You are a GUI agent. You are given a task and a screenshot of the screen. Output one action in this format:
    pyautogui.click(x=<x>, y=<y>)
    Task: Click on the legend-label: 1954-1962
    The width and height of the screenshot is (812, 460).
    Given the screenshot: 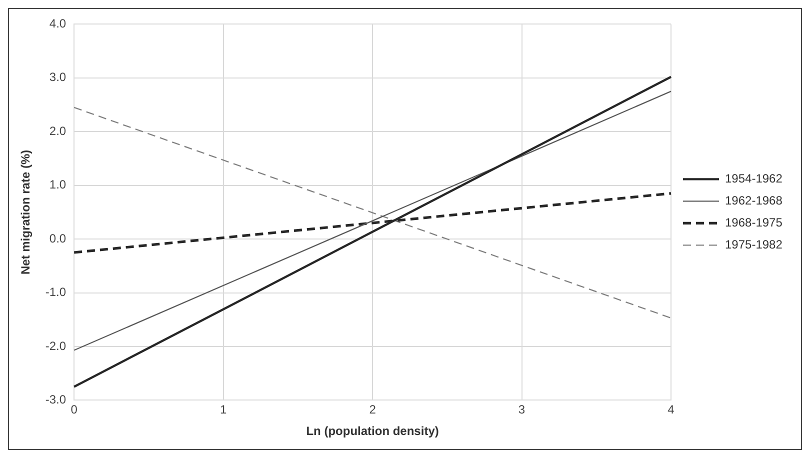 What is the action you would take?
    pyautogui.click(x=754, y=179)
    